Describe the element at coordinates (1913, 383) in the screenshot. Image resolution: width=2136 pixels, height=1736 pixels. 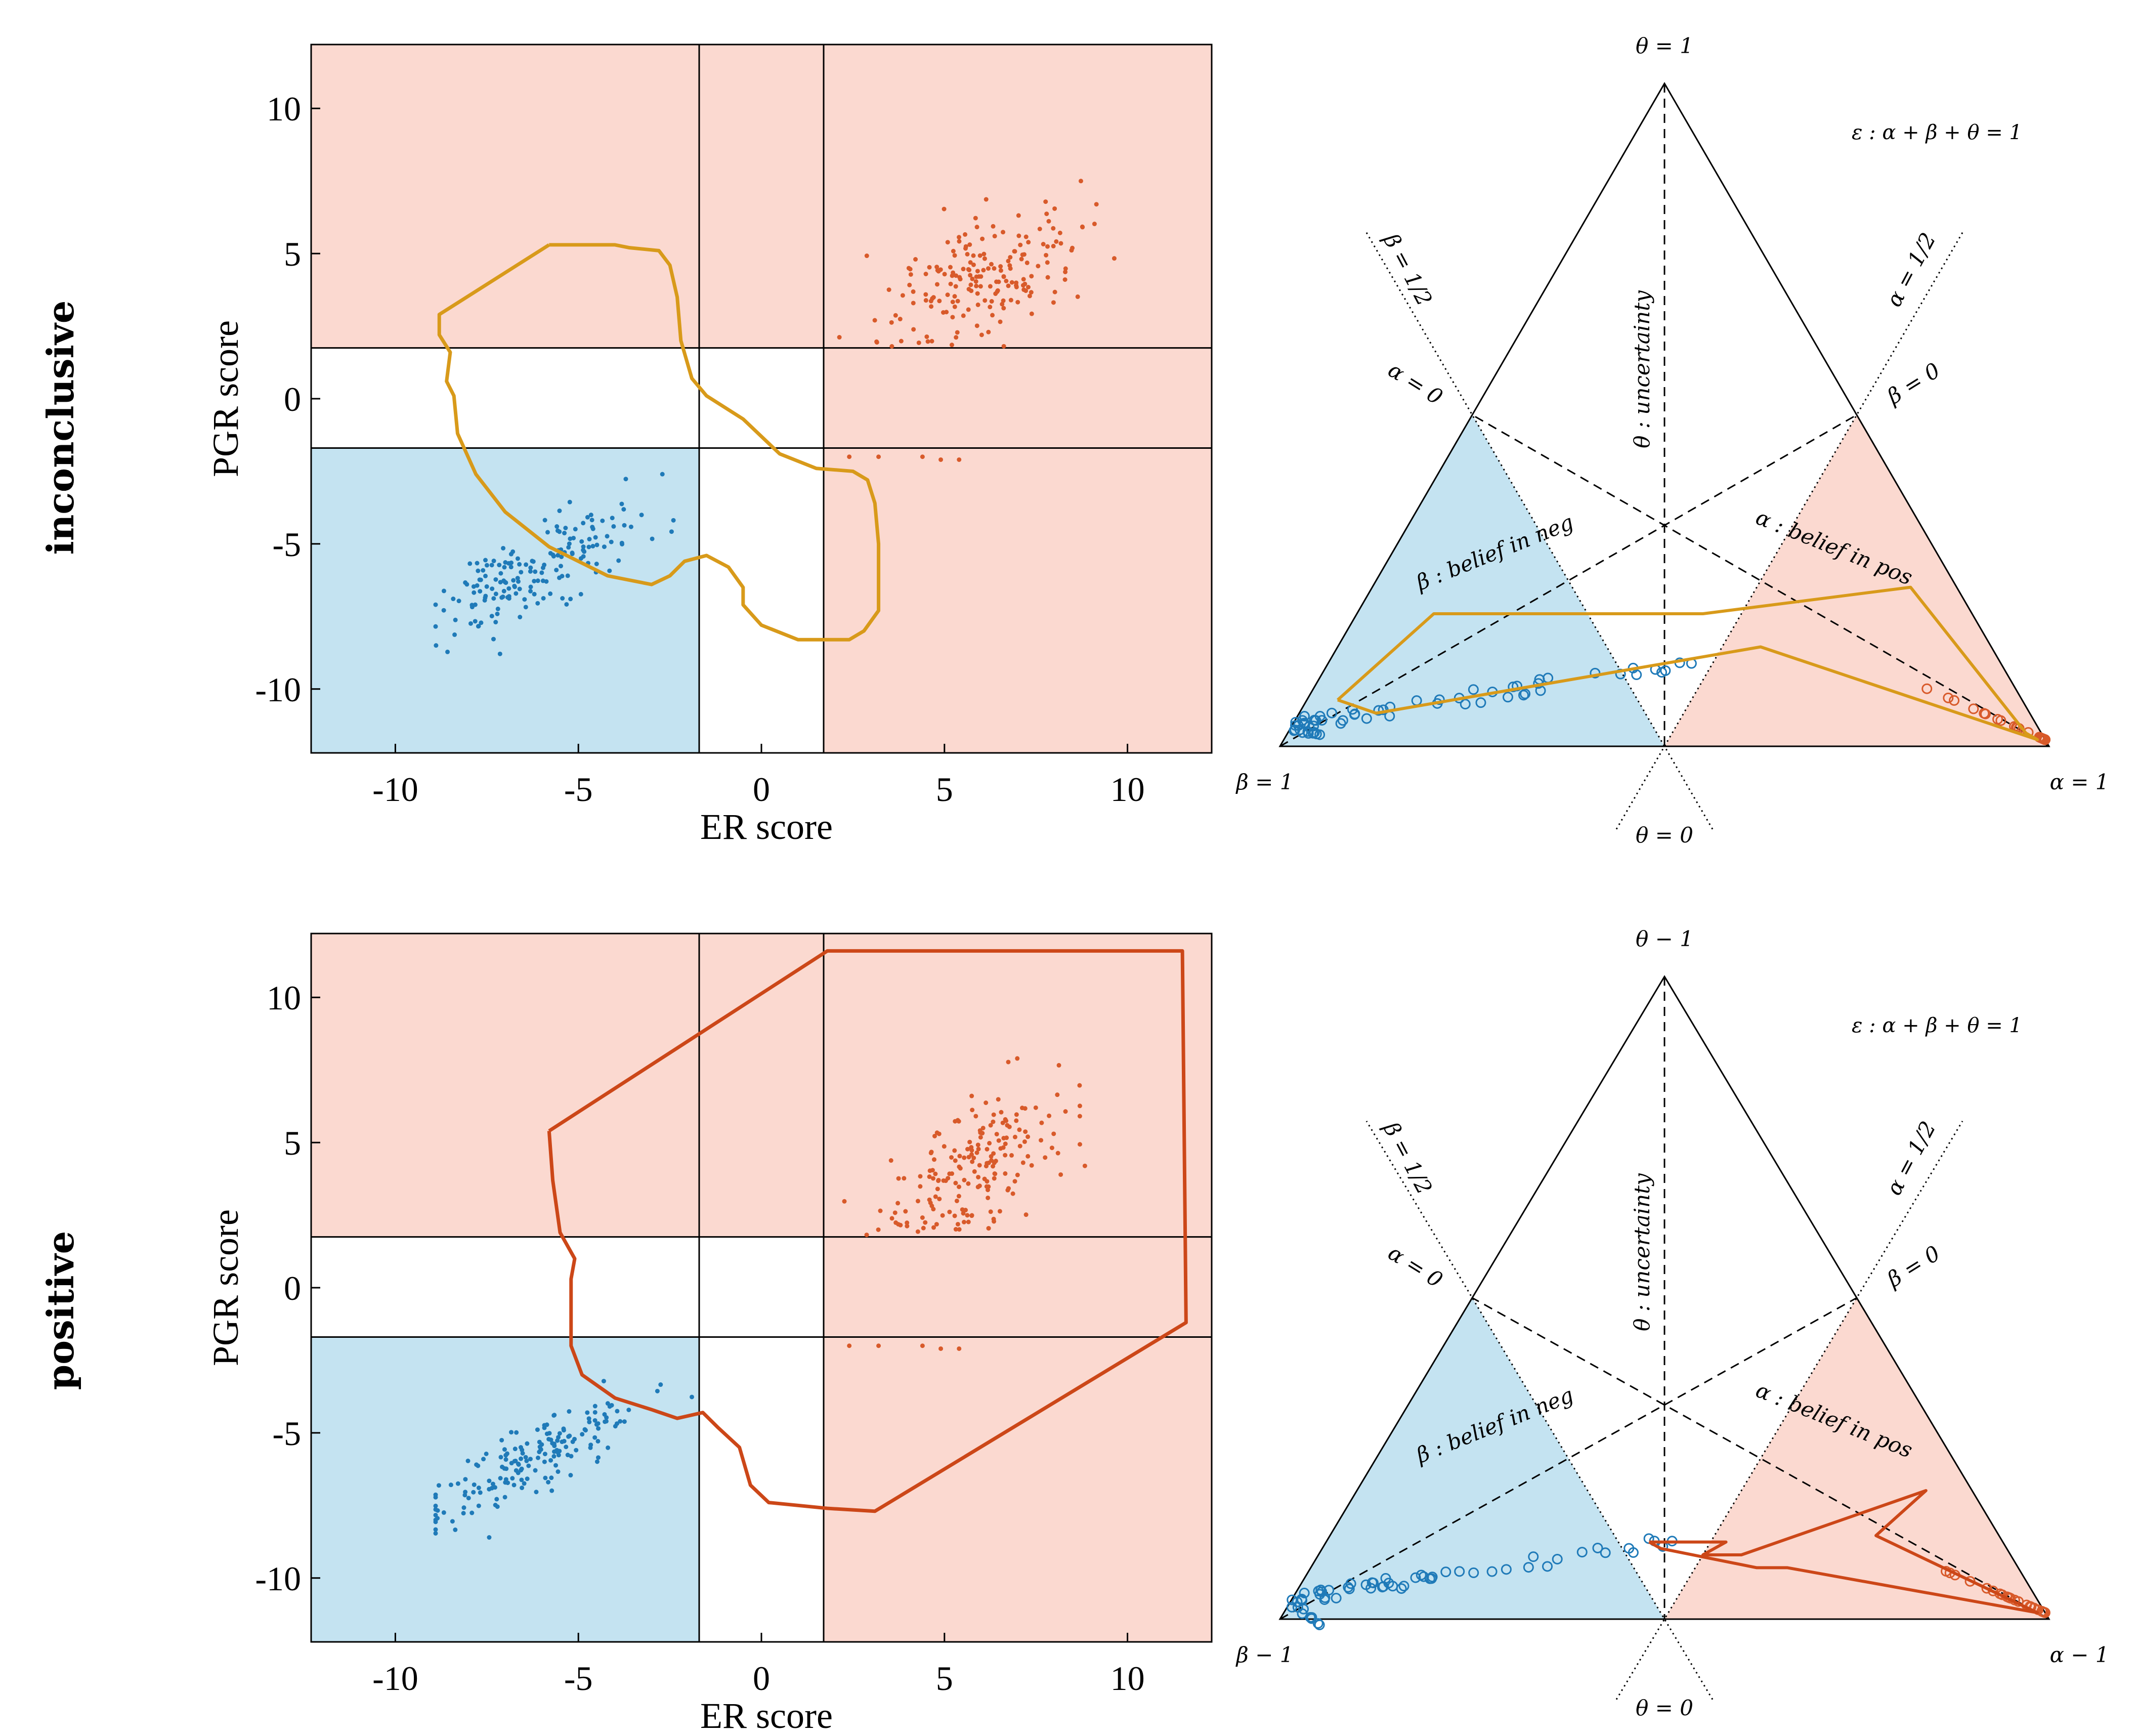
I see `beta-0-label: β = 0` at that location.